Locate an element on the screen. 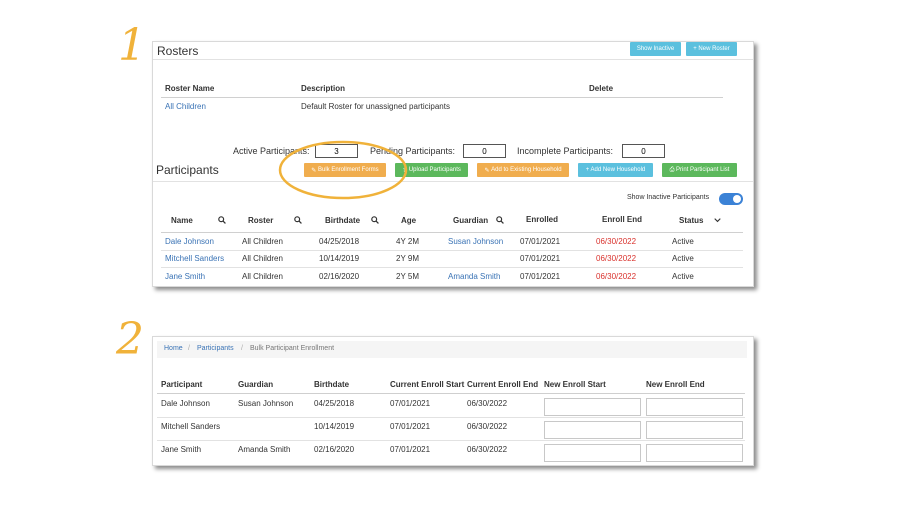  bulk-enrollment-forms-button: ✎ Bulk Enrollment Forms is located at coordinates (345, 170).